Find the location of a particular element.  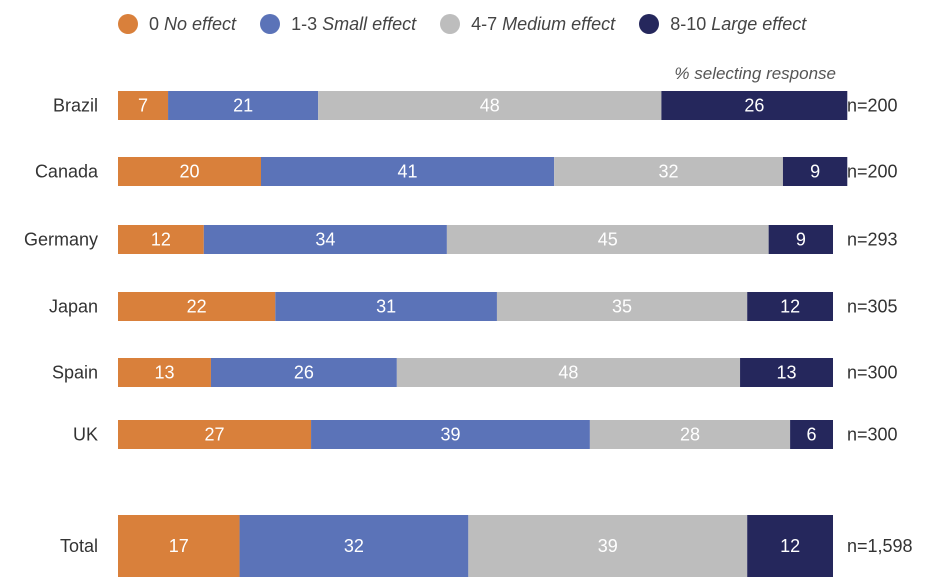

data-label: 22 is located at coordinates (197, 307).